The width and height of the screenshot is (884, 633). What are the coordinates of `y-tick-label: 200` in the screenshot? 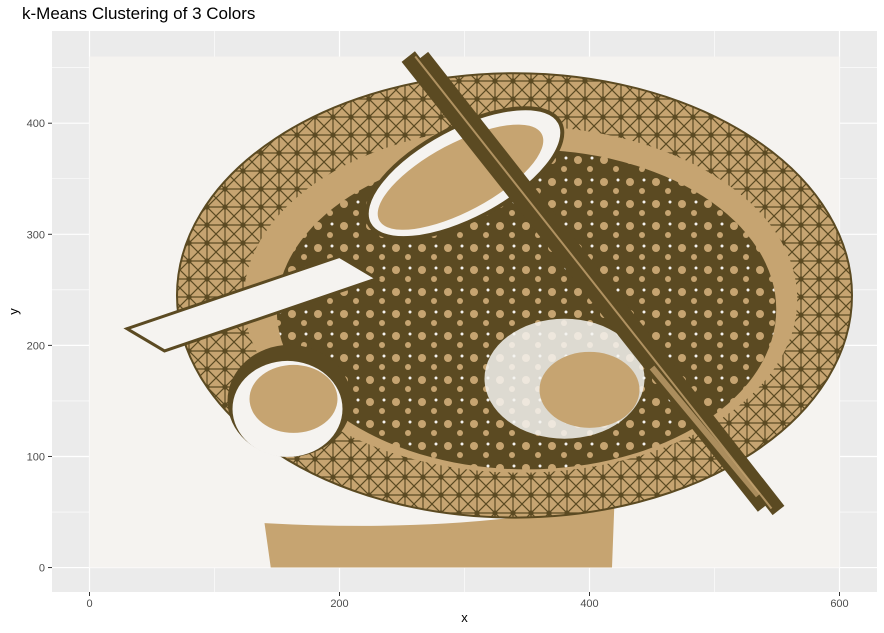 It's located at (36, 346).